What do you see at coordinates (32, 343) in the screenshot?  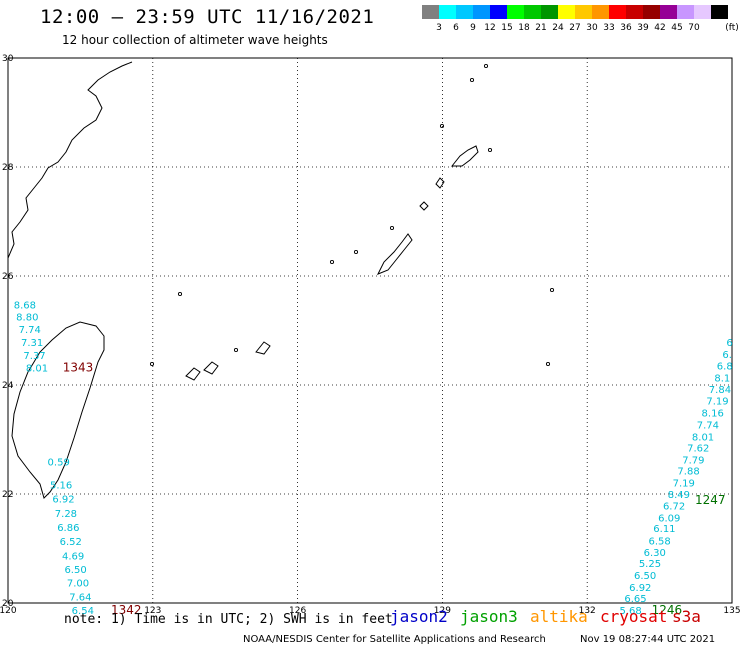 I see `swh-value: 7.31` at bounding box center [32, 343].